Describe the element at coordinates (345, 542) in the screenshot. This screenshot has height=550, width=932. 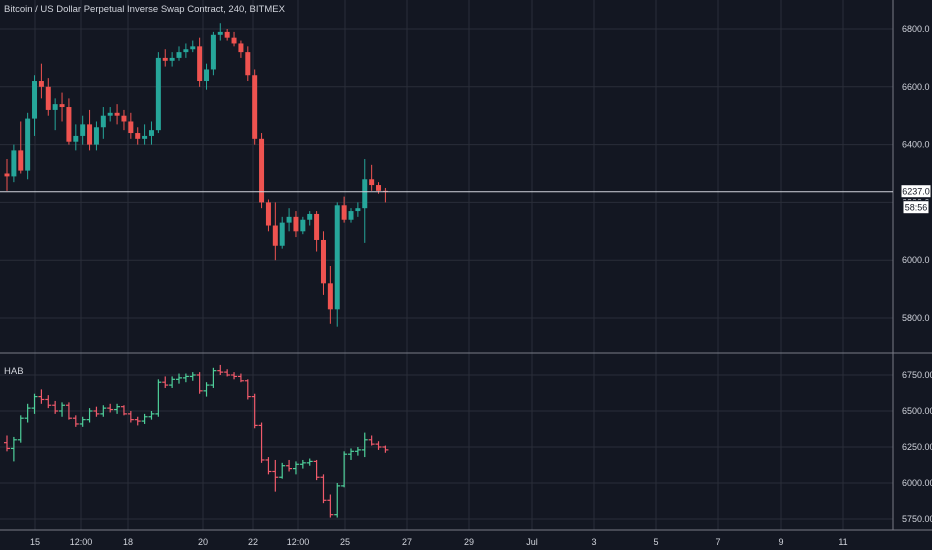
I see `x-tick-label: 25` at that location.